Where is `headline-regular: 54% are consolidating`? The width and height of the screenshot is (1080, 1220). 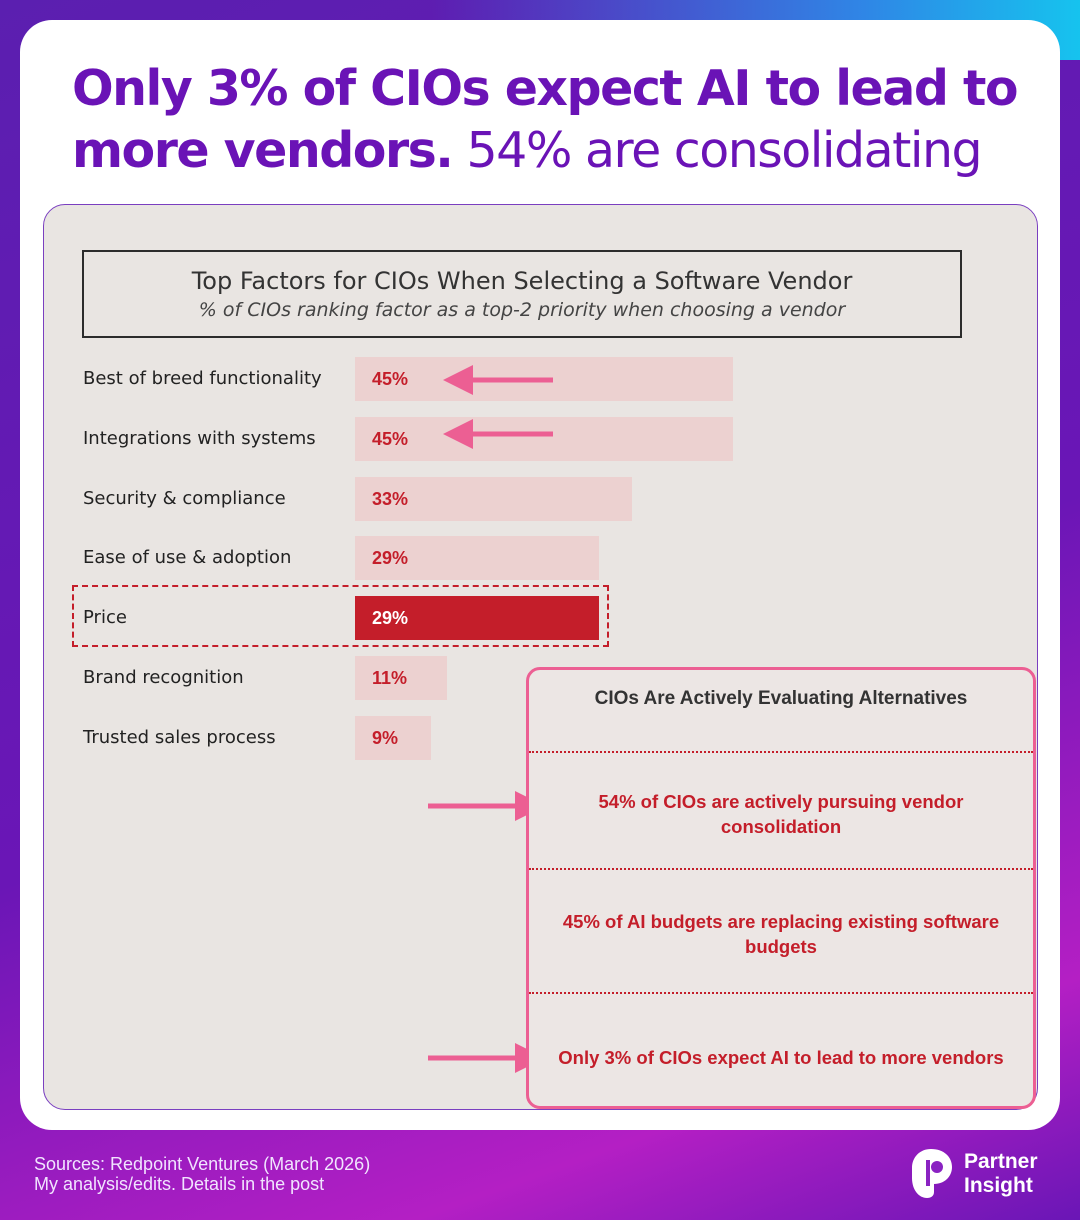
headline-regular: 54% are consolidating is located at coordinates (724, 150).